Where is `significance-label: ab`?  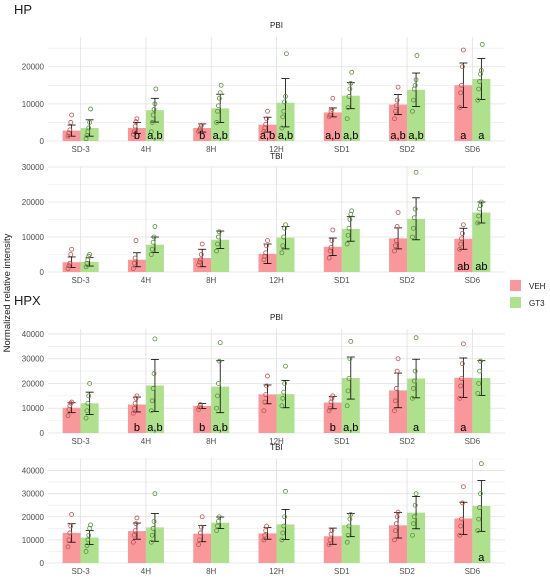 significance-label: ab is located at coordinates (463, 267).